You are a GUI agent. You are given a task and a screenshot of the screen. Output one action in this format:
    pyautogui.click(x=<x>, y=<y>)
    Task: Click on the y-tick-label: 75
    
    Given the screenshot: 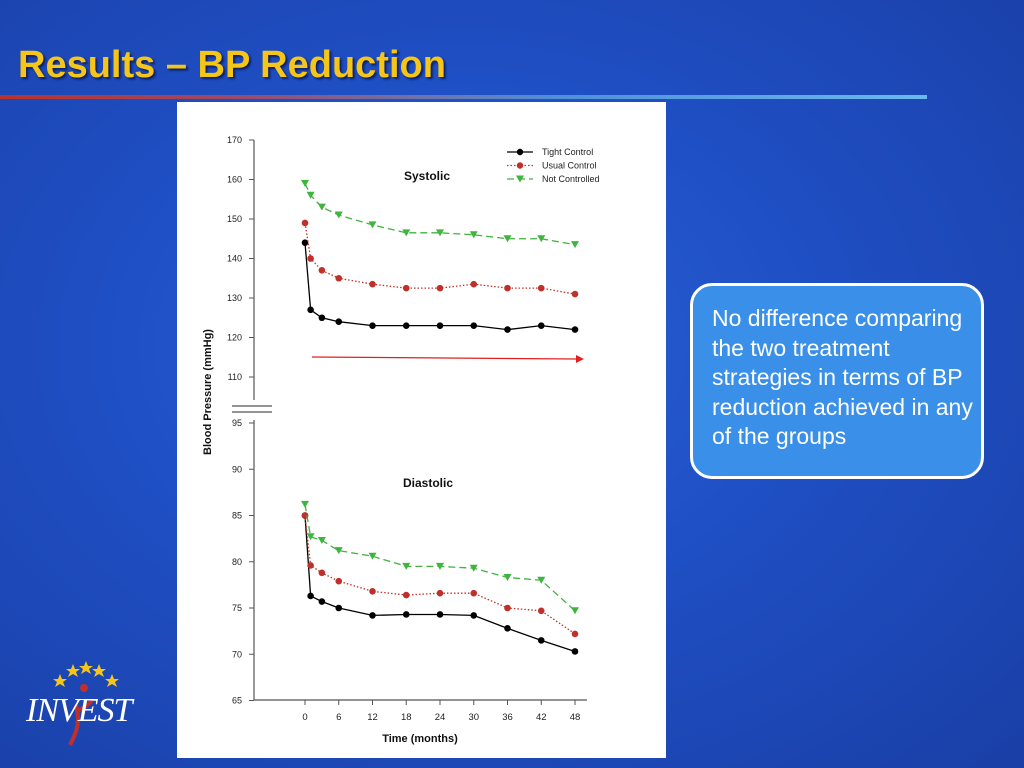 What is the action you would take?
    pyautogui.click(x=237, y=608)
    